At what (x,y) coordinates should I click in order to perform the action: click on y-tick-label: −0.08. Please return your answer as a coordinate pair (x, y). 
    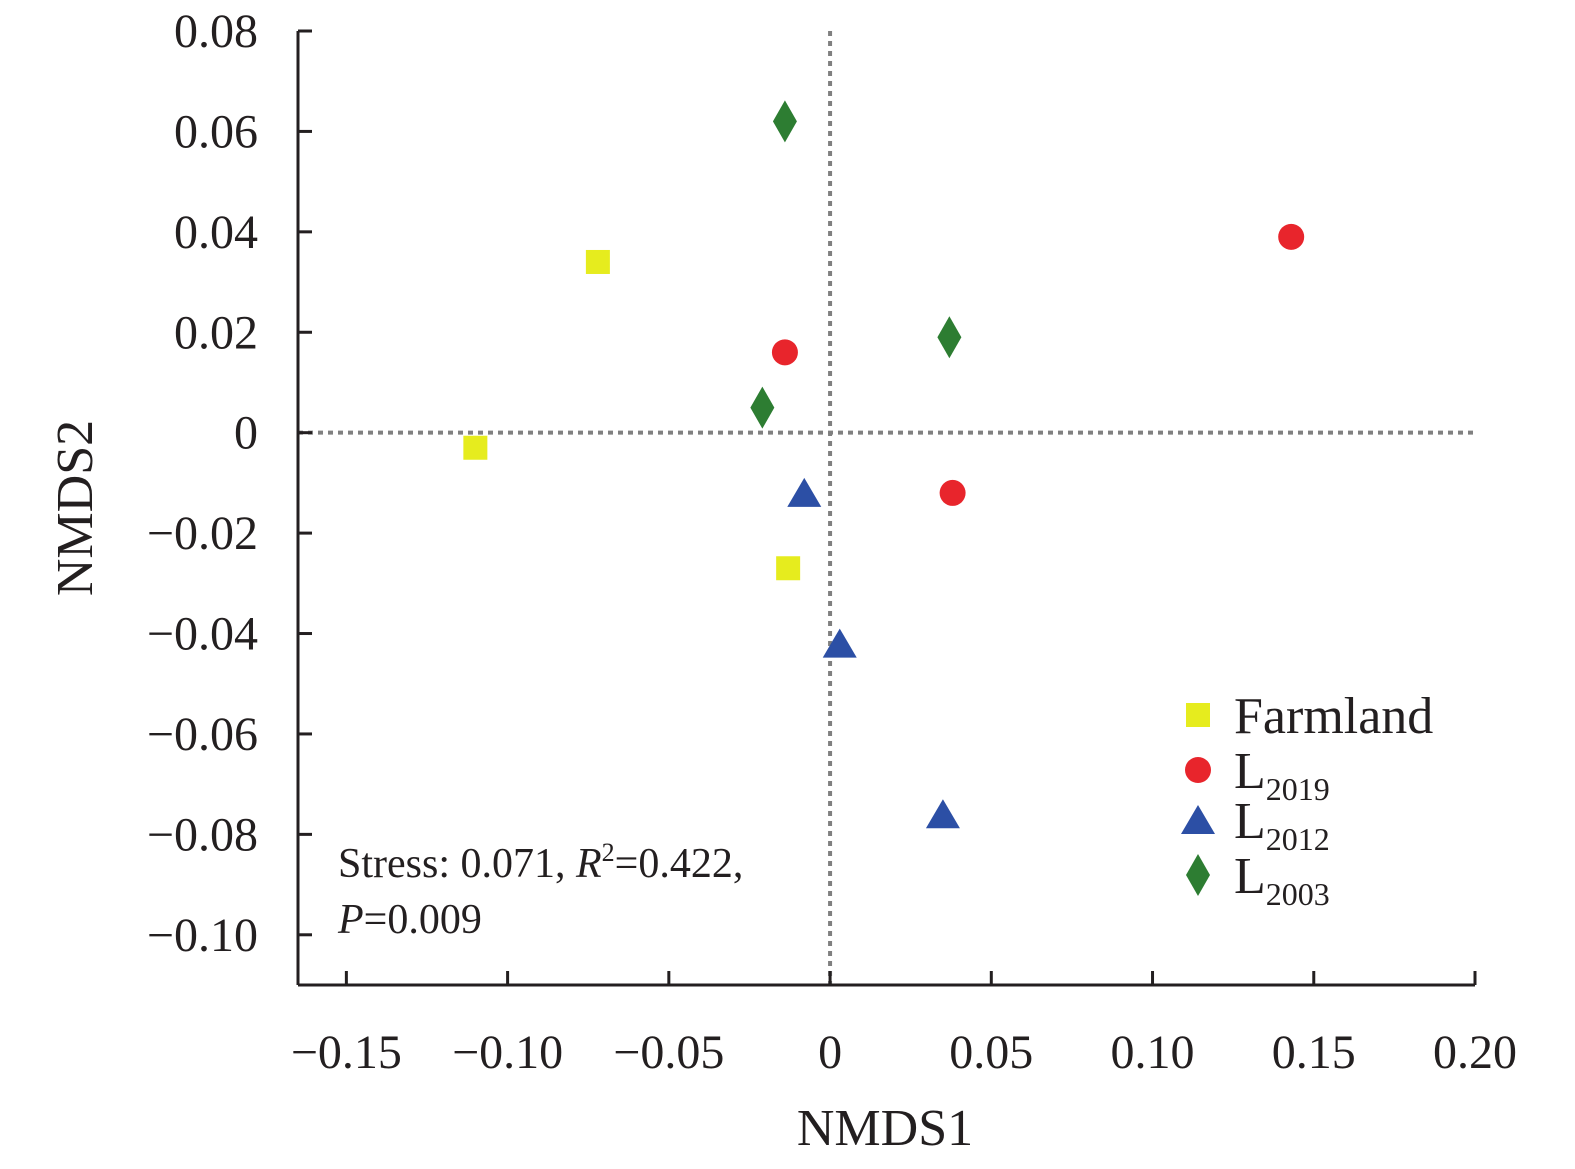
    Looking at the image, I should click on (202, 834).